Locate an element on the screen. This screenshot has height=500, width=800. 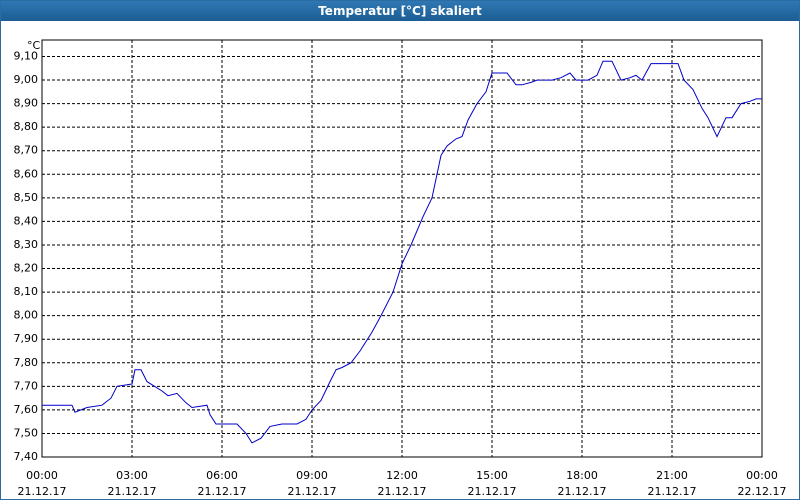
y-tick-label: 8,20 is located at coordinates (26, 268).